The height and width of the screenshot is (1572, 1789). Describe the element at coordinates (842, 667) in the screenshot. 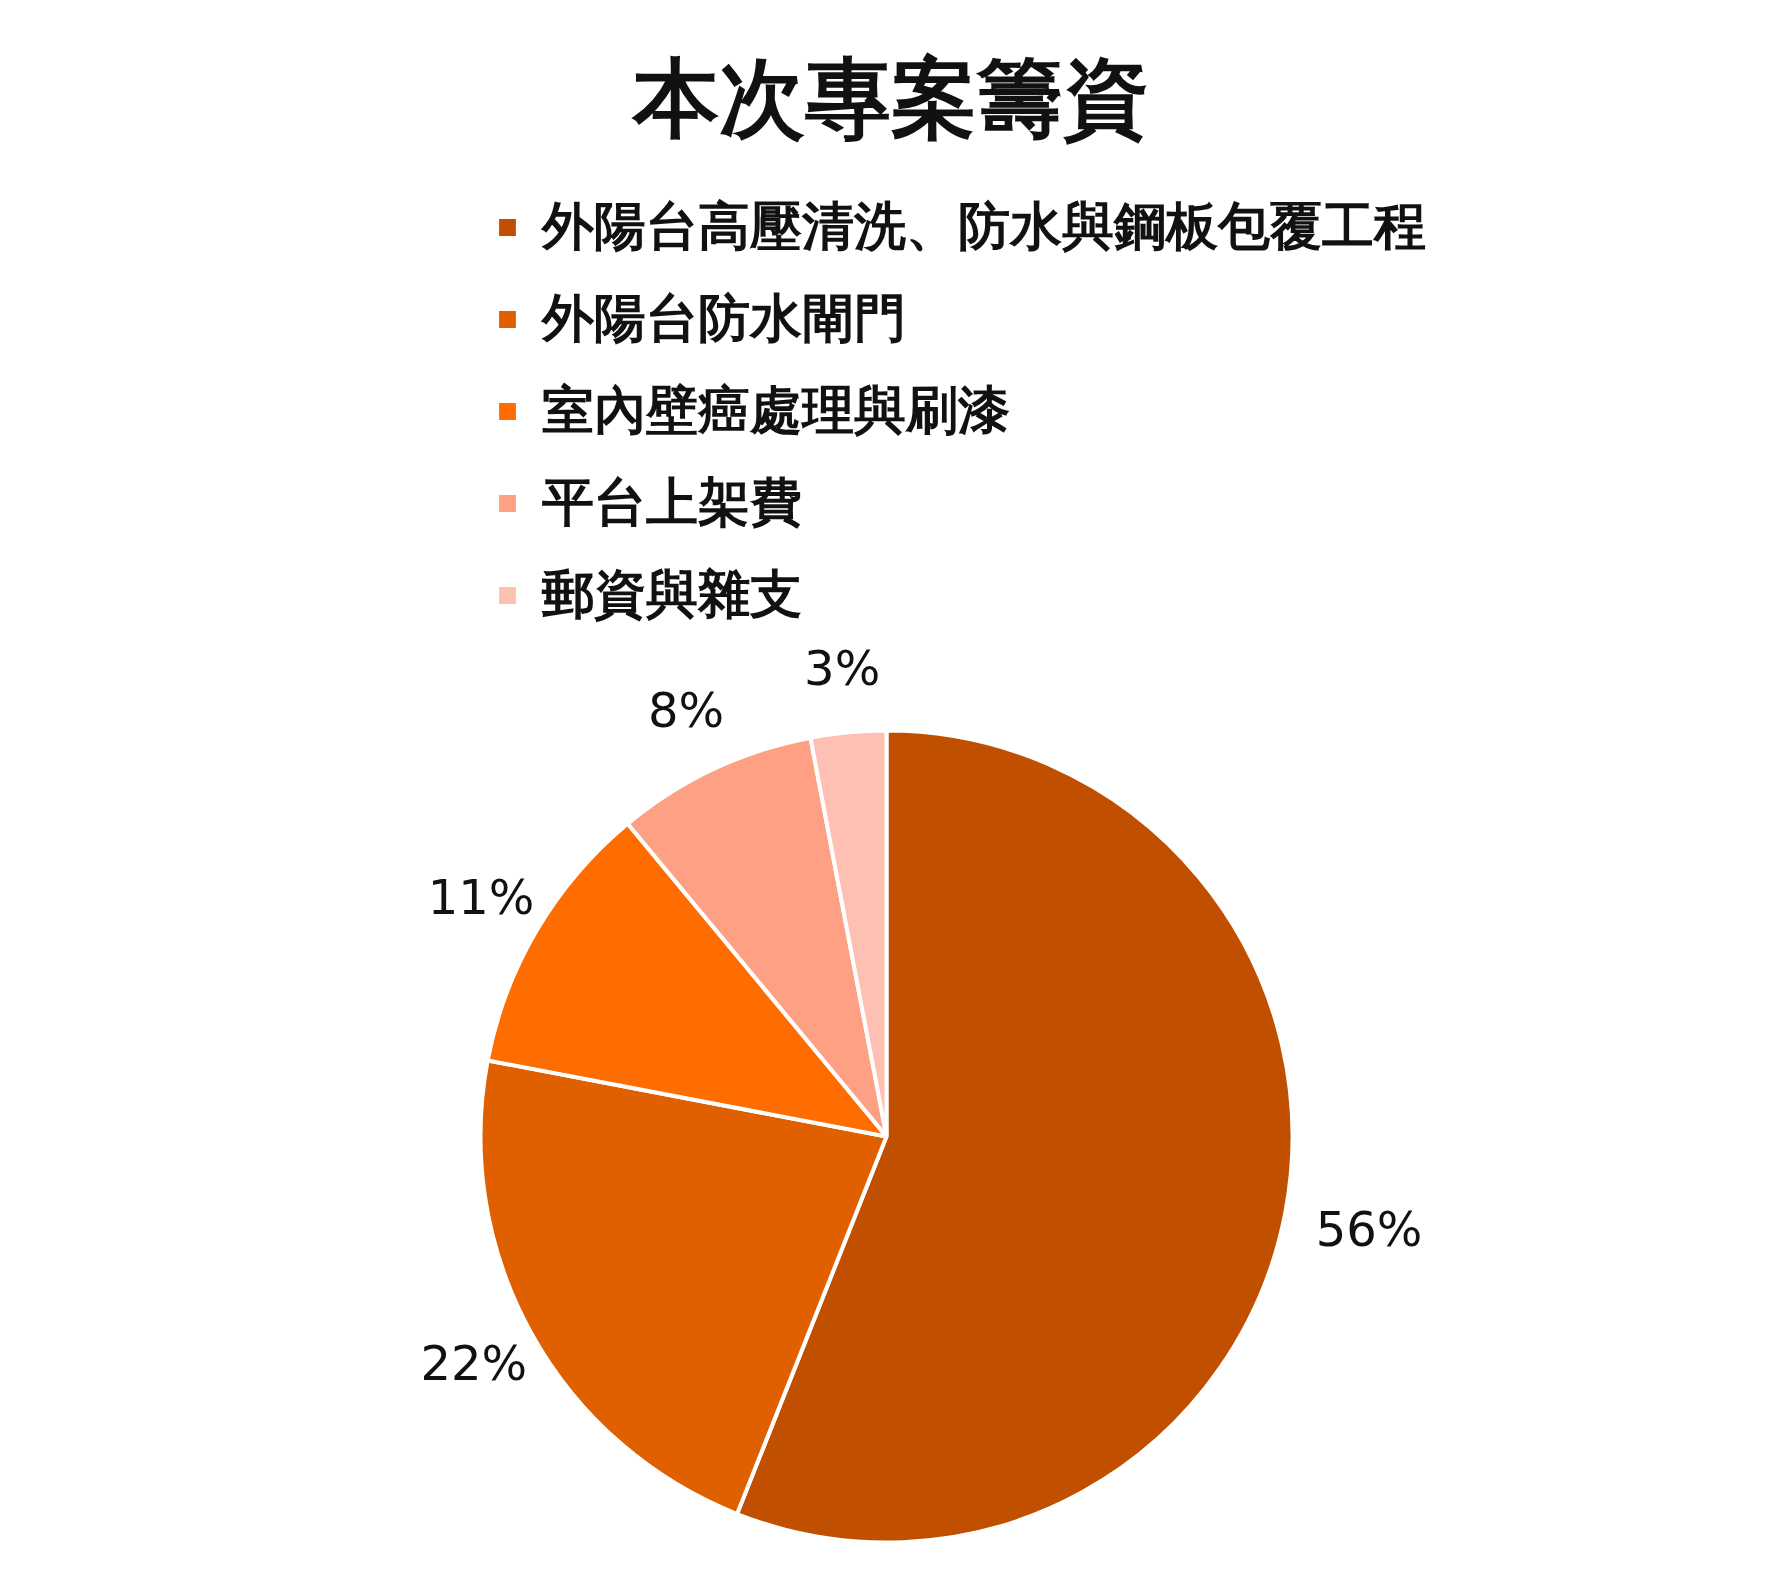

I see `data-label: 3%` at that location.